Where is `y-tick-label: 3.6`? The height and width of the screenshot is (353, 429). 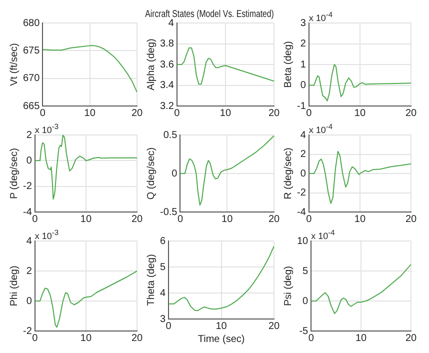
y-tick-label: 3.6 is located at coordinates (167, 64).